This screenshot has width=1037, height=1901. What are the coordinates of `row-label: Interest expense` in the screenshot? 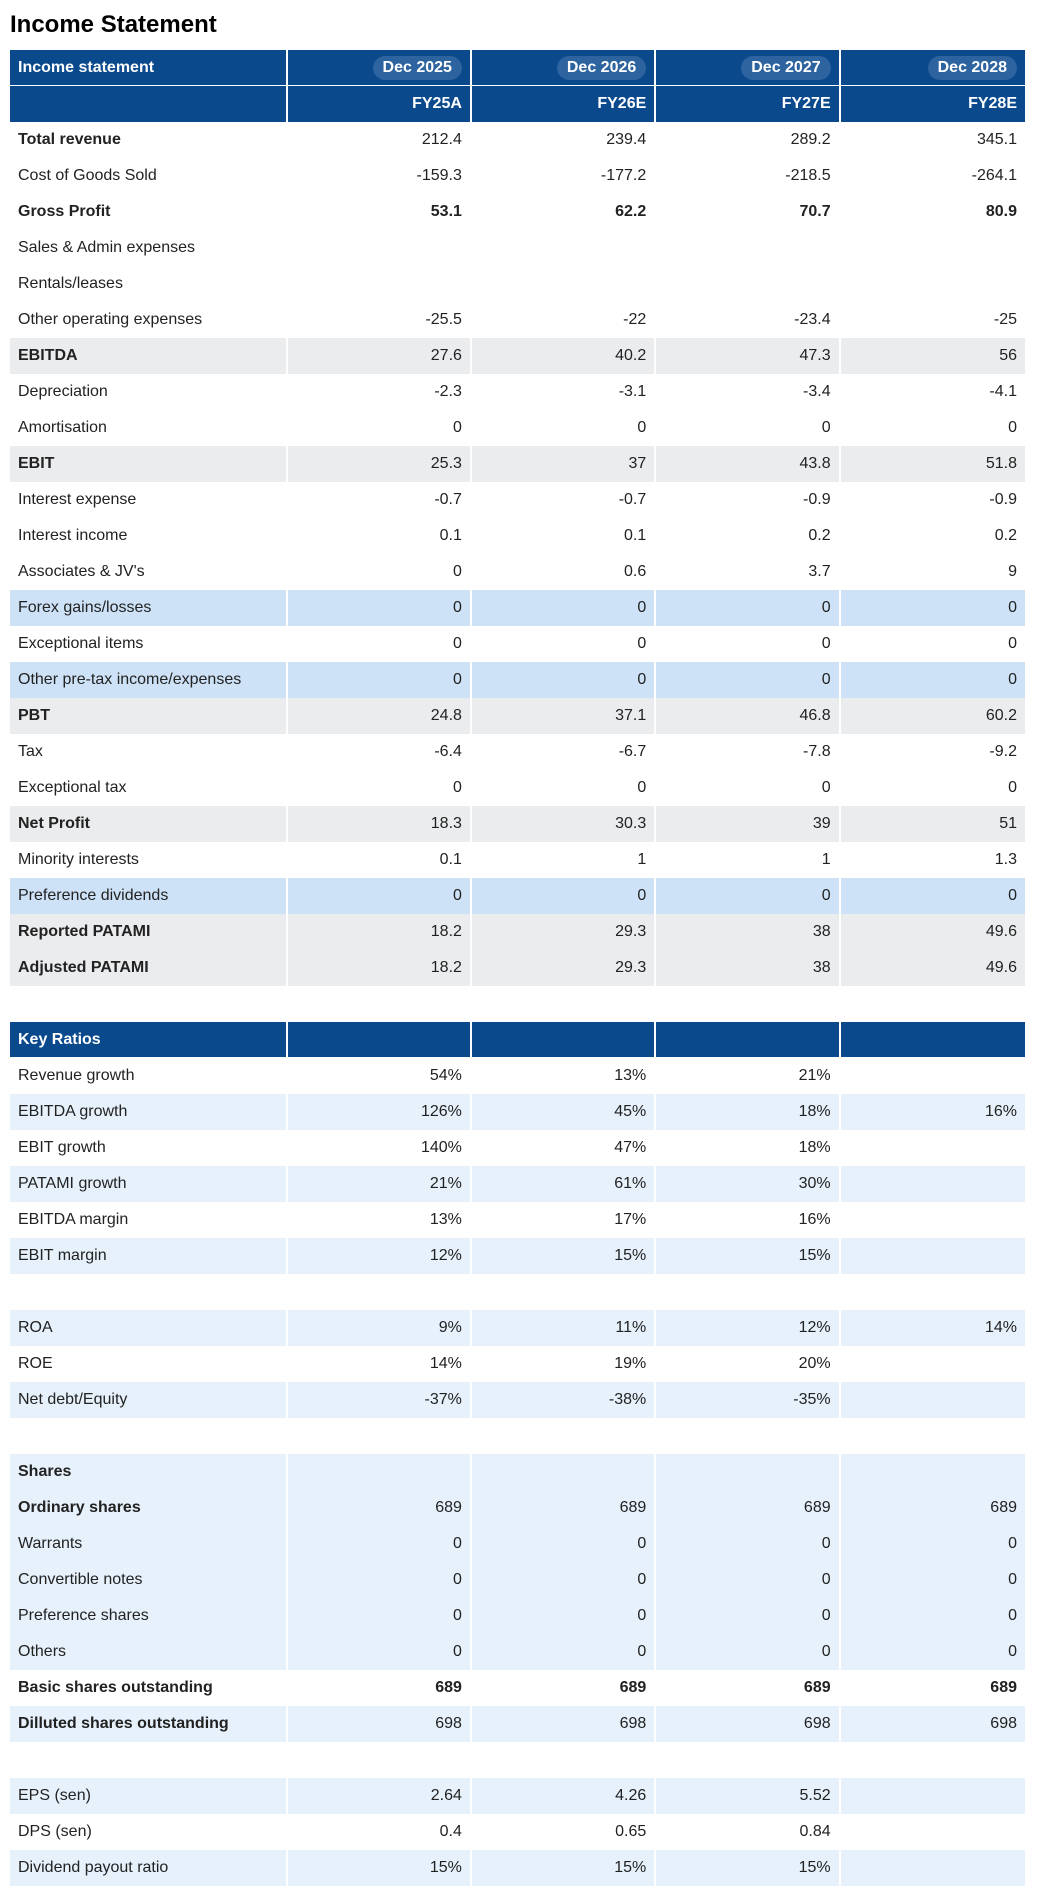 It's located at (149, 500).